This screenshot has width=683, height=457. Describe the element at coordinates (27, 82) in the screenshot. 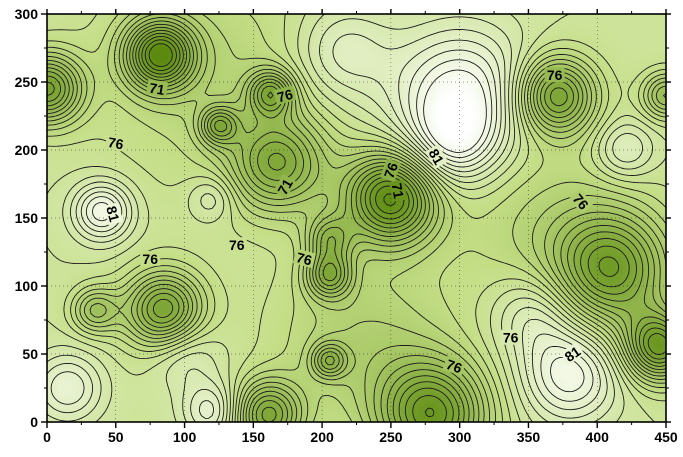

I see `y-tick-label: 250` at that location.